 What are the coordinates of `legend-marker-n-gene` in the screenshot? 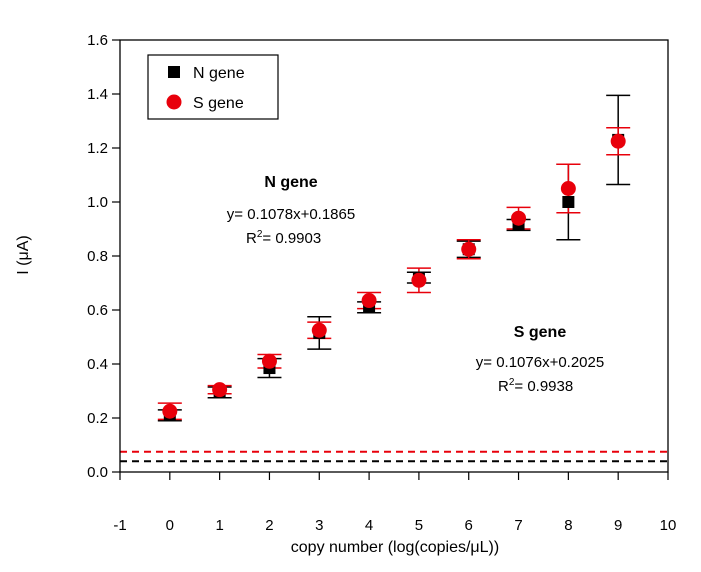 It's located at (174, 72).